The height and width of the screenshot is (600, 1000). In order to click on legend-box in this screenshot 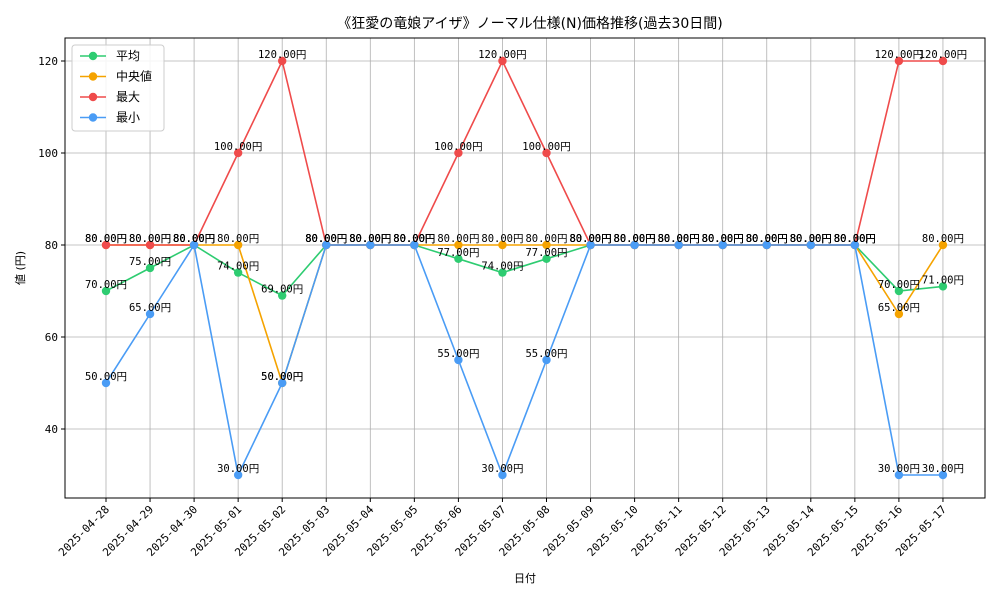, I will do `click(118, 88)`.